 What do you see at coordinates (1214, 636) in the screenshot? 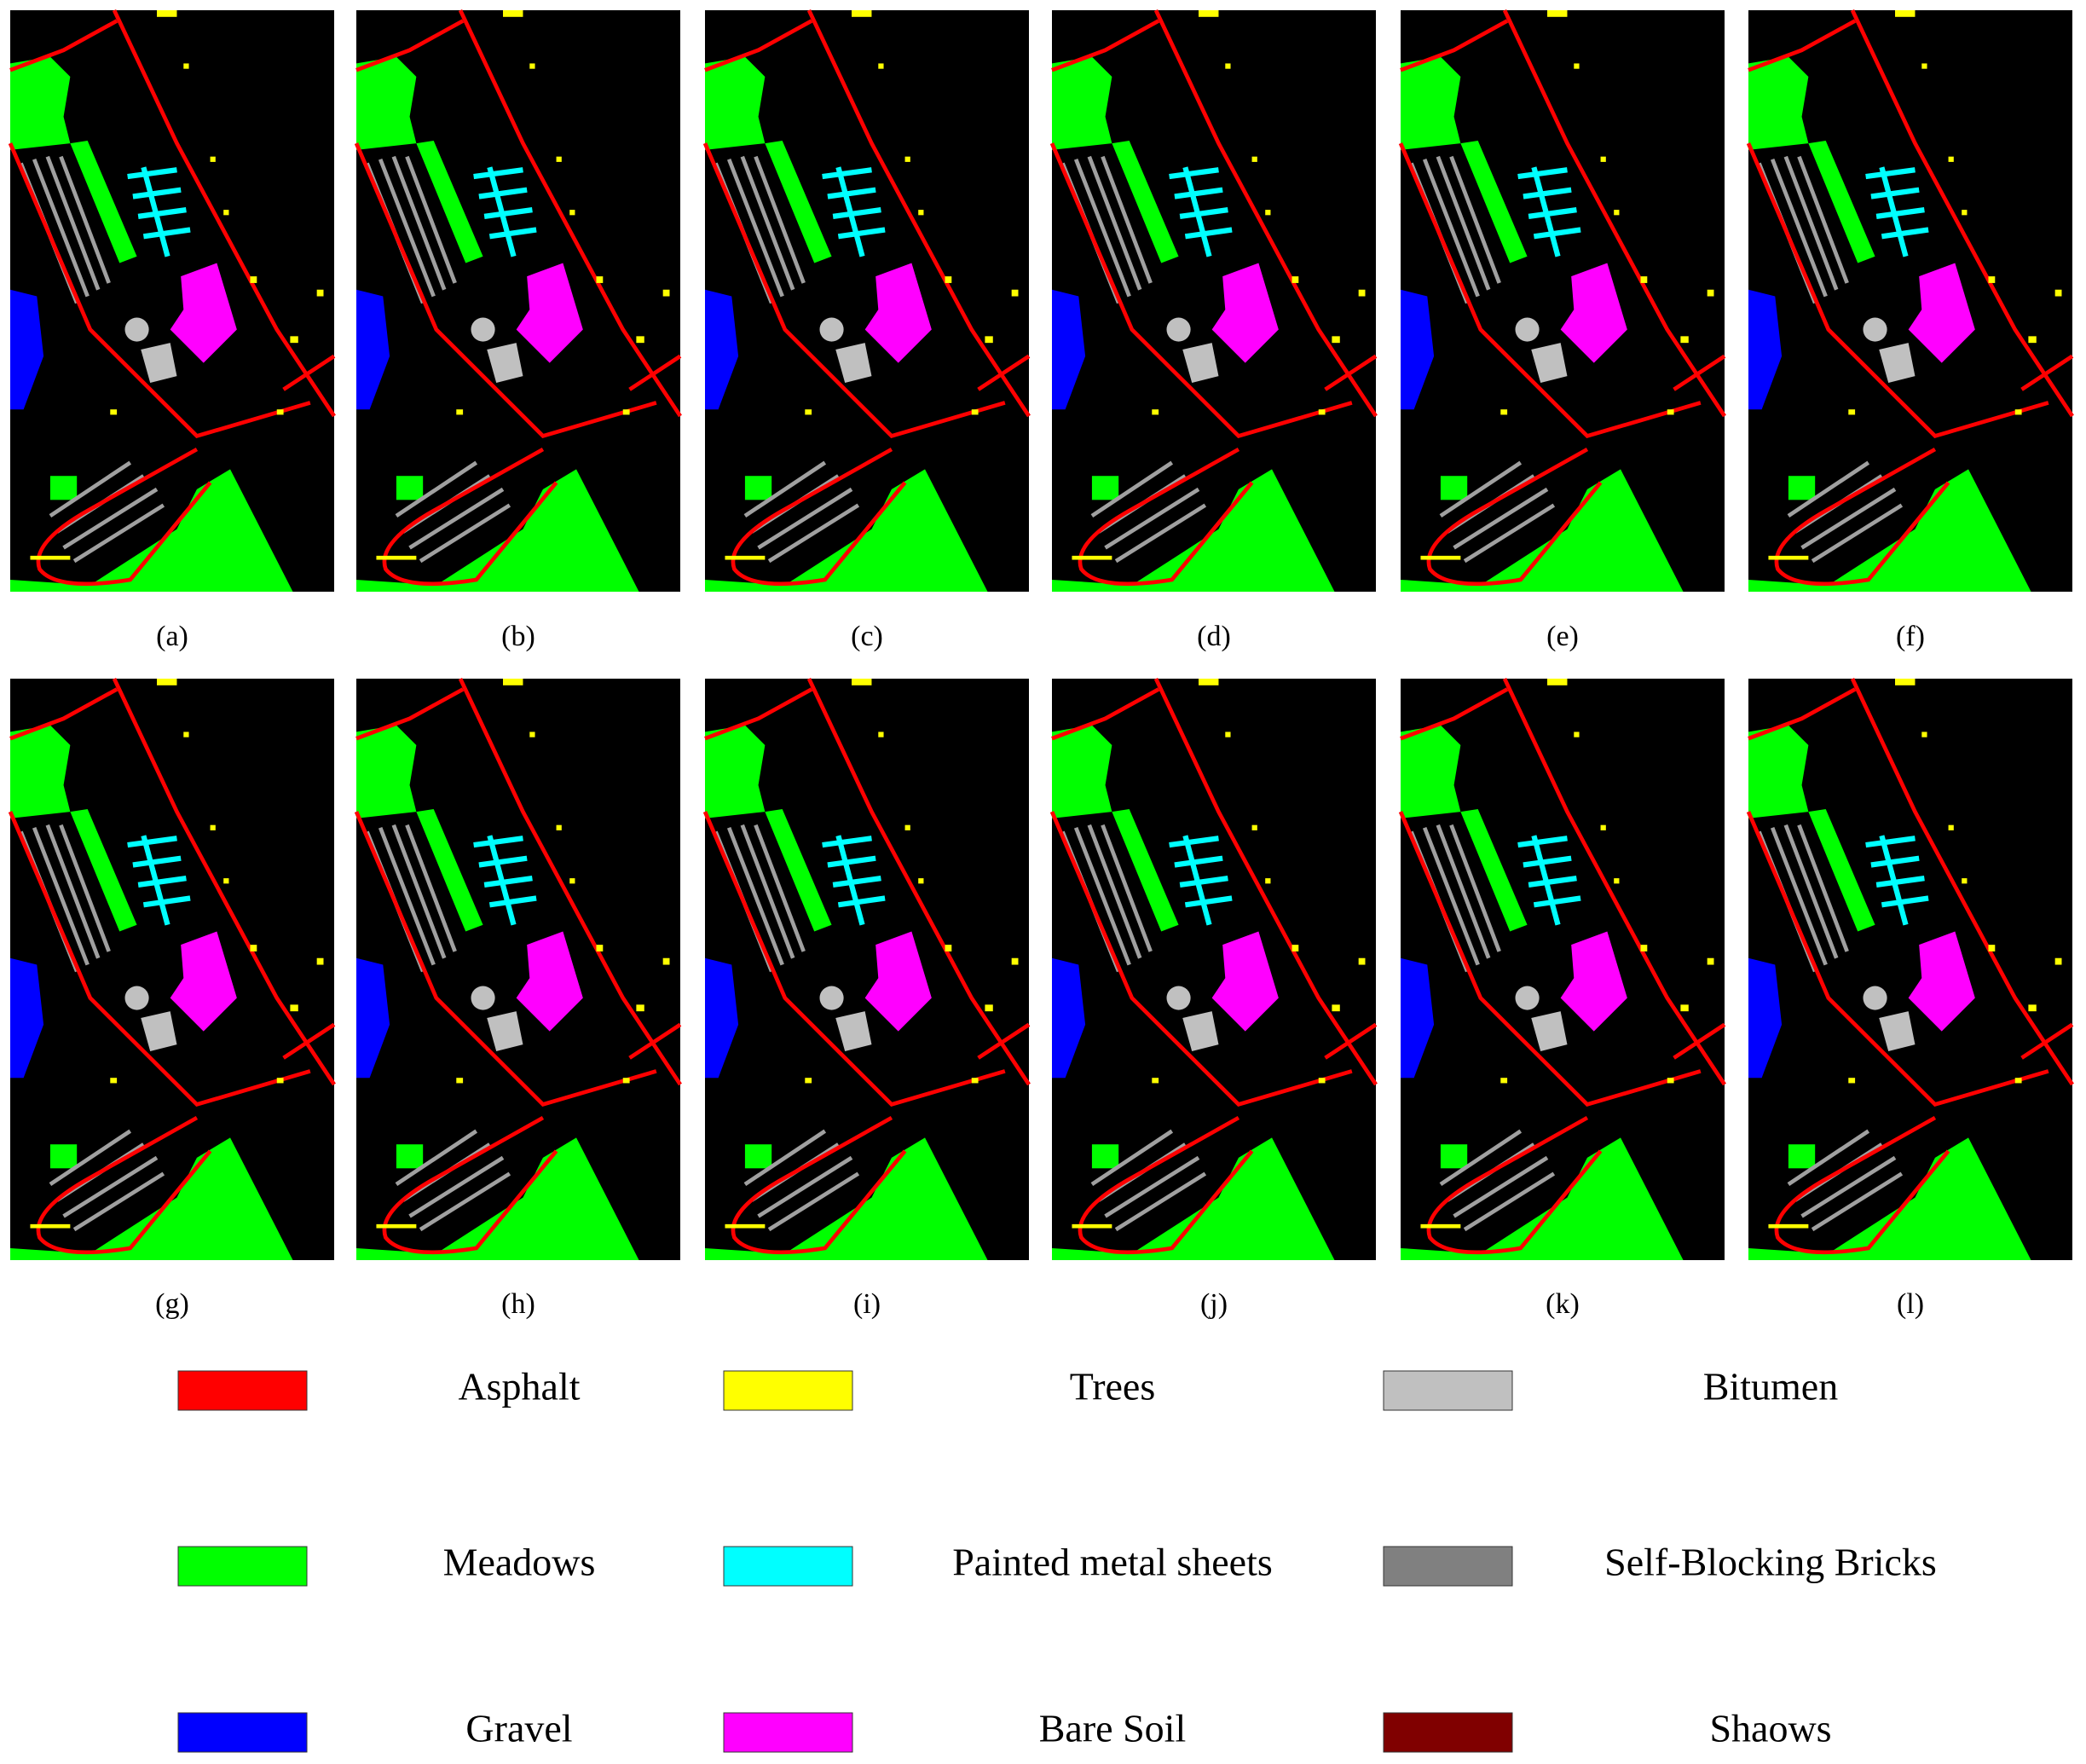
I see `panel-label: (d)` at bounding box center [1214, 636].